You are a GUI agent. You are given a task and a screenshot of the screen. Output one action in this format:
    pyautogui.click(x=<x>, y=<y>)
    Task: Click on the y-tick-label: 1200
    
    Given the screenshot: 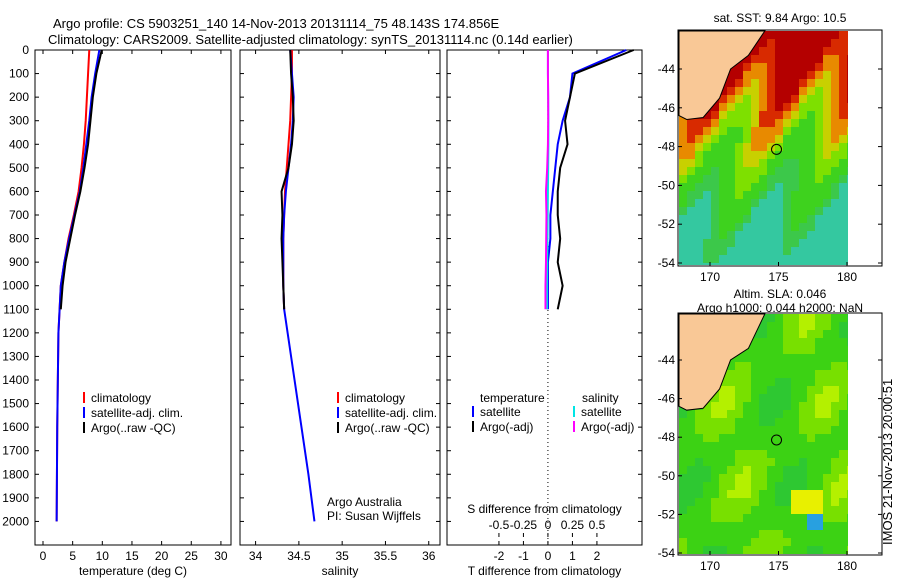 What is the action you would take?
    pyautogui.click(x=15, y=333)
    